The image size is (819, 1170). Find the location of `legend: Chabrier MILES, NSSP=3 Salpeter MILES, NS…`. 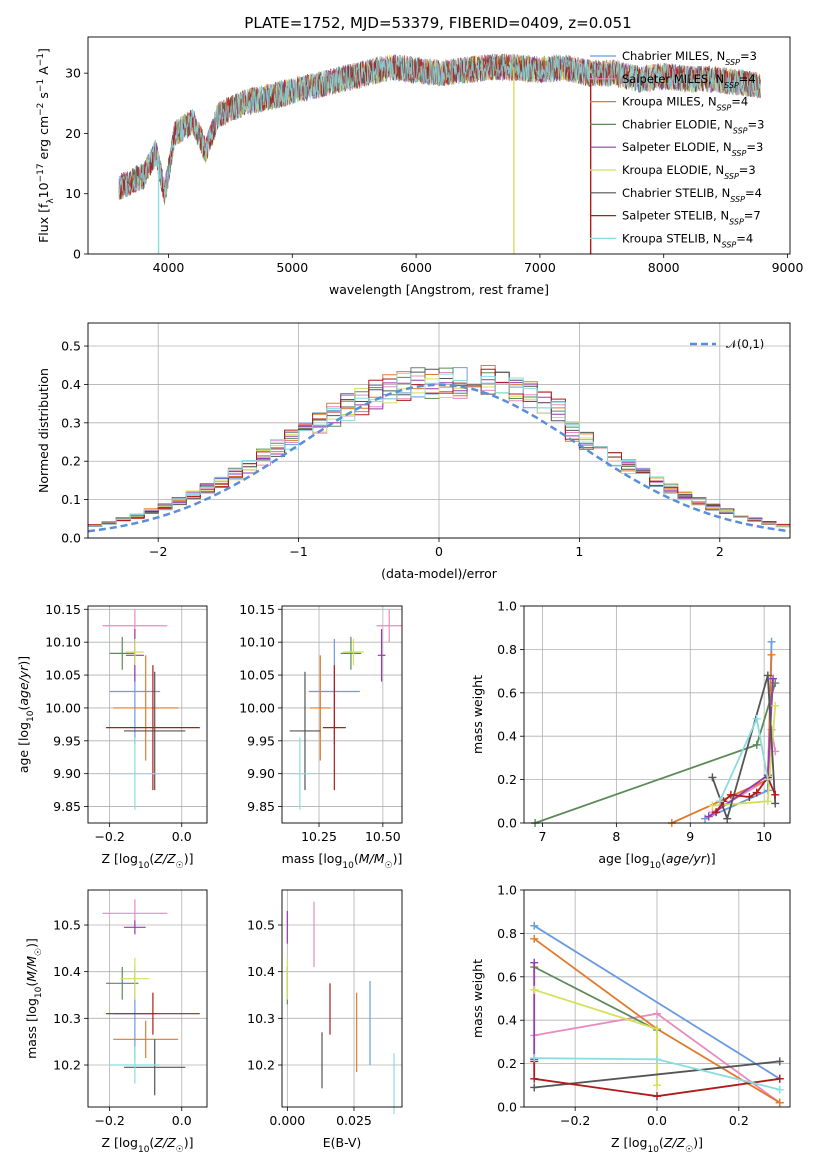

legend: Chabrier MILES, NSSP=3 Salpeter MILES, NS… is located at coordinates (677, 149).